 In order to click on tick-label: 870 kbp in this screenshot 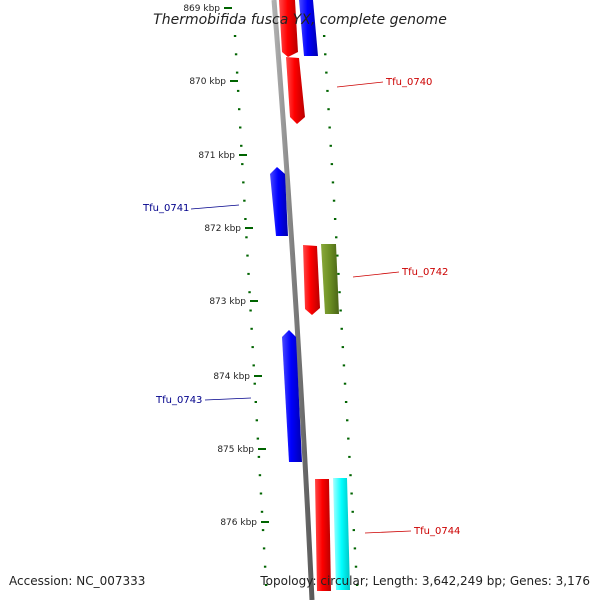, I will do `click(207, 82)`.